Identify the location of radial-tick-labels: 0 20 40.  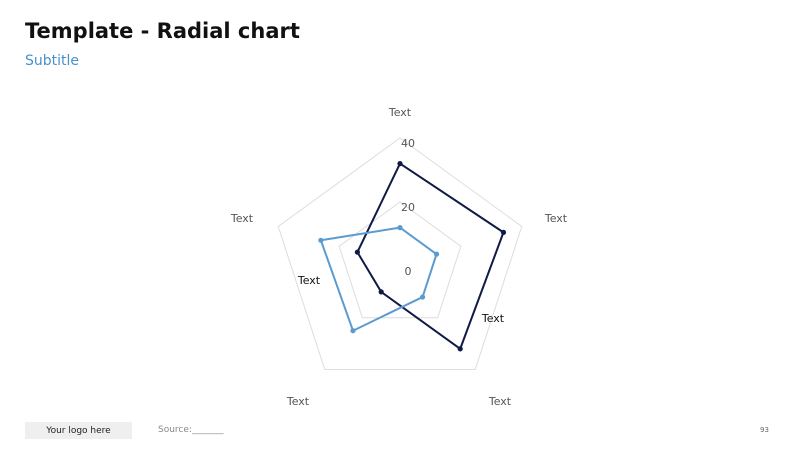
(408, 207).